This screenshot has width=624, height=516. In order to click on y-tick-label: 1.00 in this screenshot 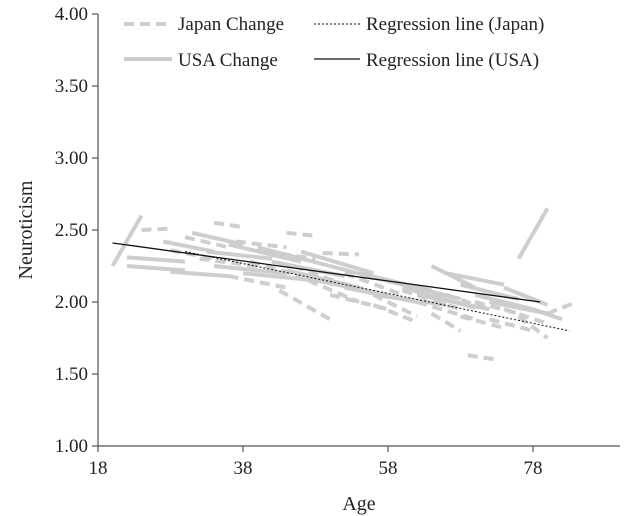, I will do `click(71, 446)`.